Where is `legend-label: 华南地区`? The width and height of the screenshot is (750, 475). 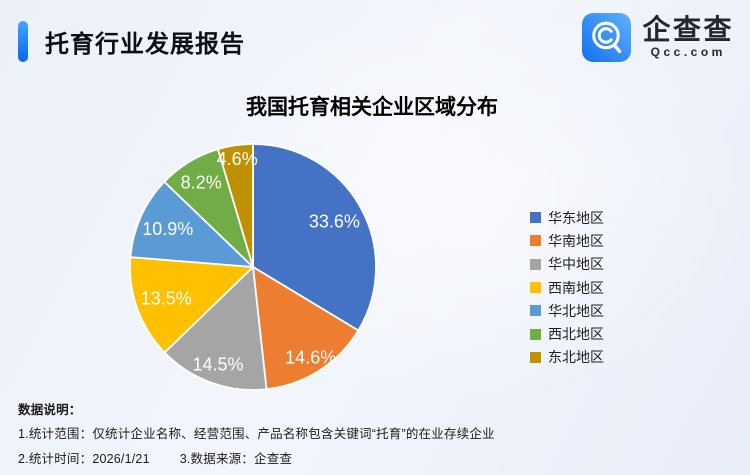
legend-label: 华南地区 is located at coordinates (576, 240).